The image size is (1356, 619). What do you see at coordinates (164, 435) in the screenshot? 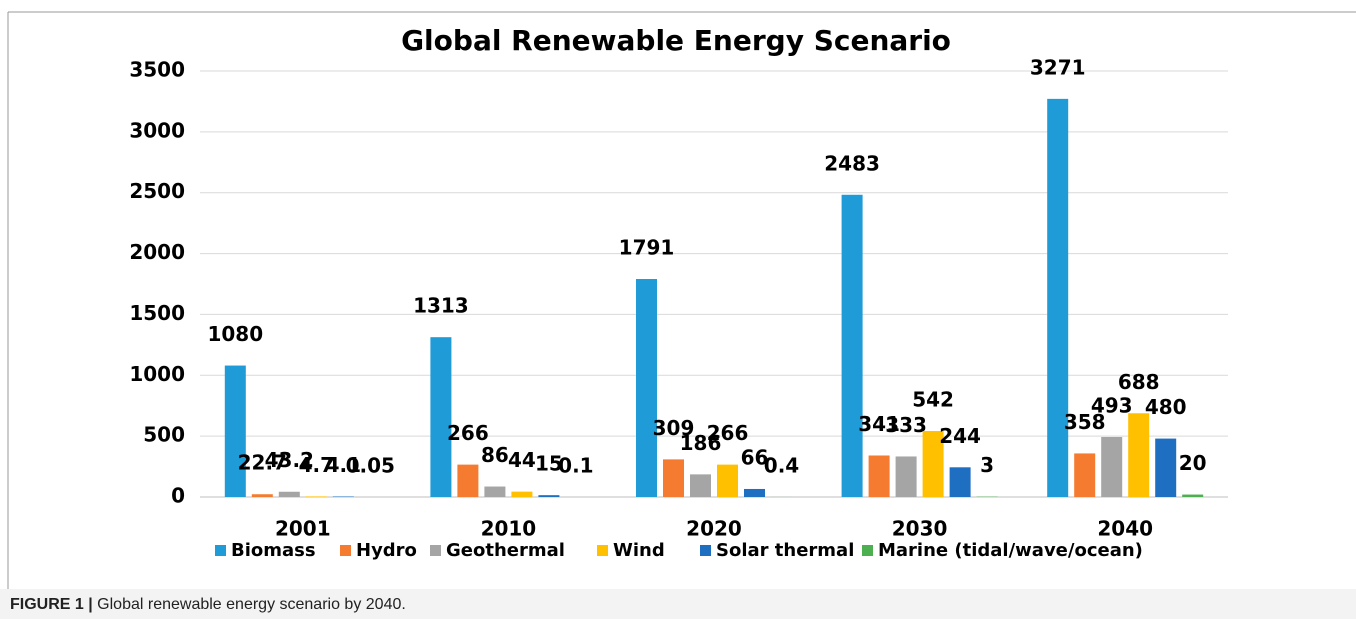
I see `y-tick-label: 500` at bounding box center [164, 435].